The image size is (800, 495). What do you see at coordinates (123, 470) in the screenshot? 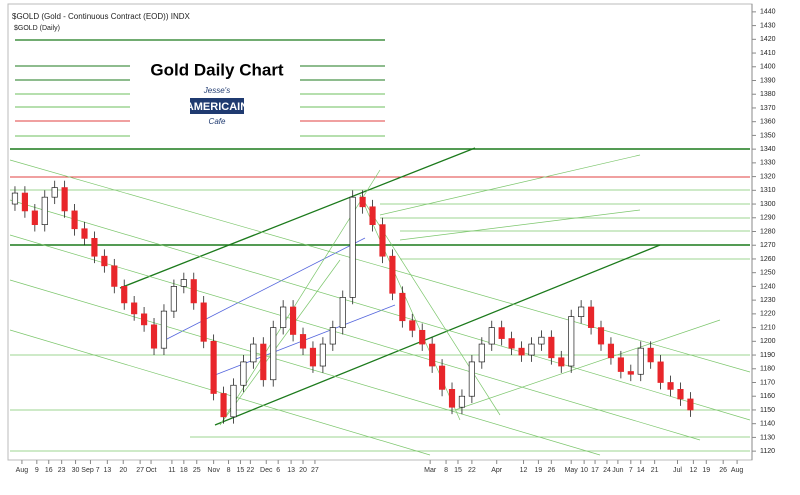
I see `x-tick-label: 20` at bounding box center [123, 470].